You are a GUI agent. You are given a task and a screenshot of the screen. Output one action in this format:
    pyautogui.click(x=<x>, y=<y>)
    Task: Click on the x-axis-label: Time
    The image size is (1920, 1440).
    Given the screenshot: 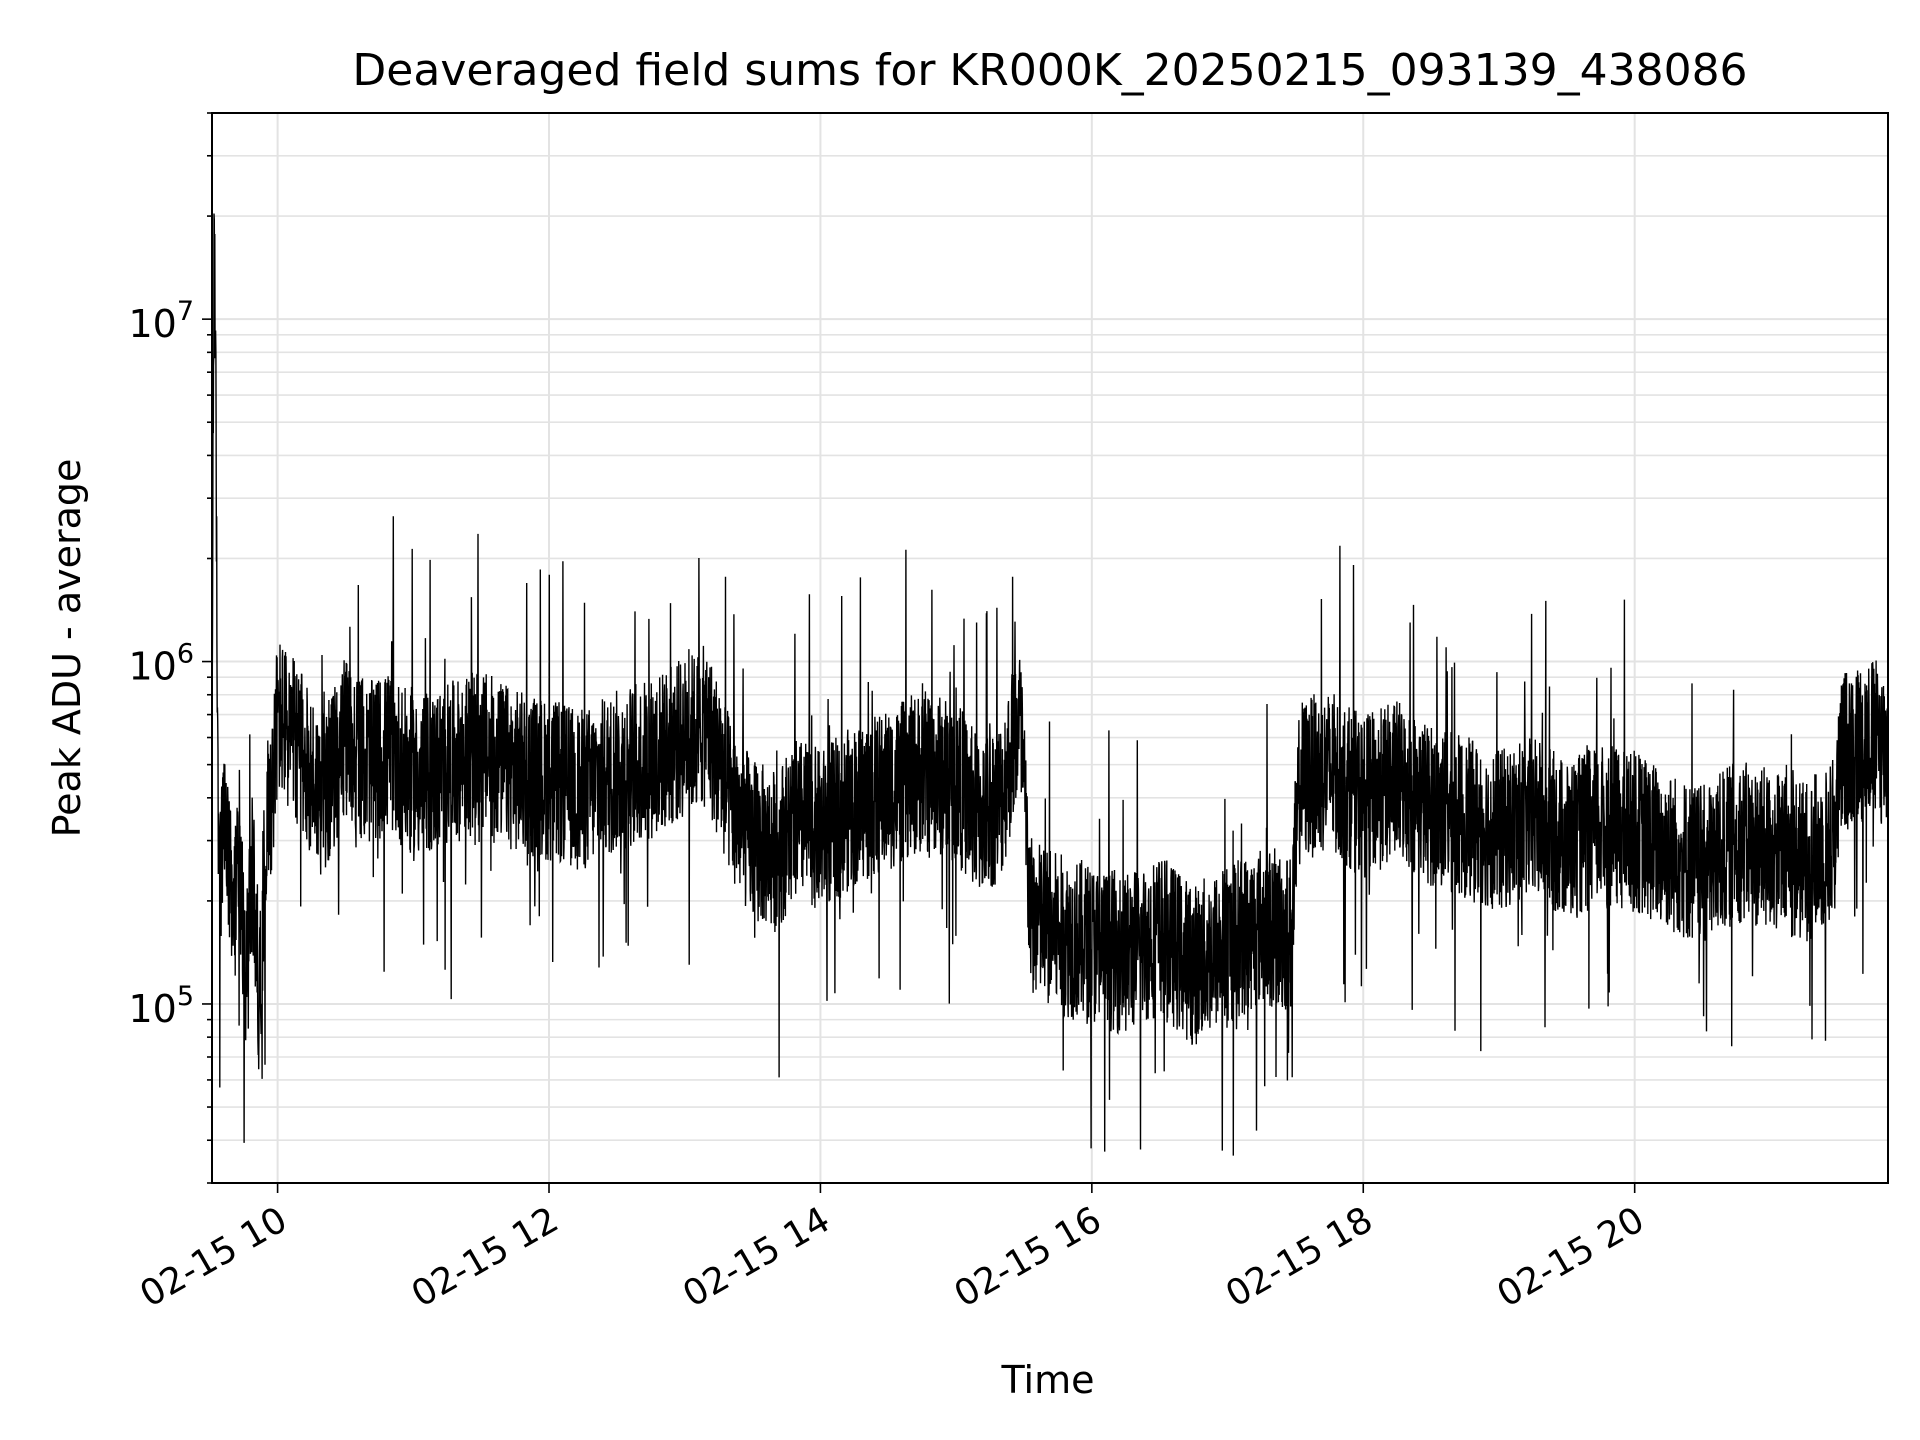 What is the action you would take?
    pyautogui.click(x=1048, y=1380)
    